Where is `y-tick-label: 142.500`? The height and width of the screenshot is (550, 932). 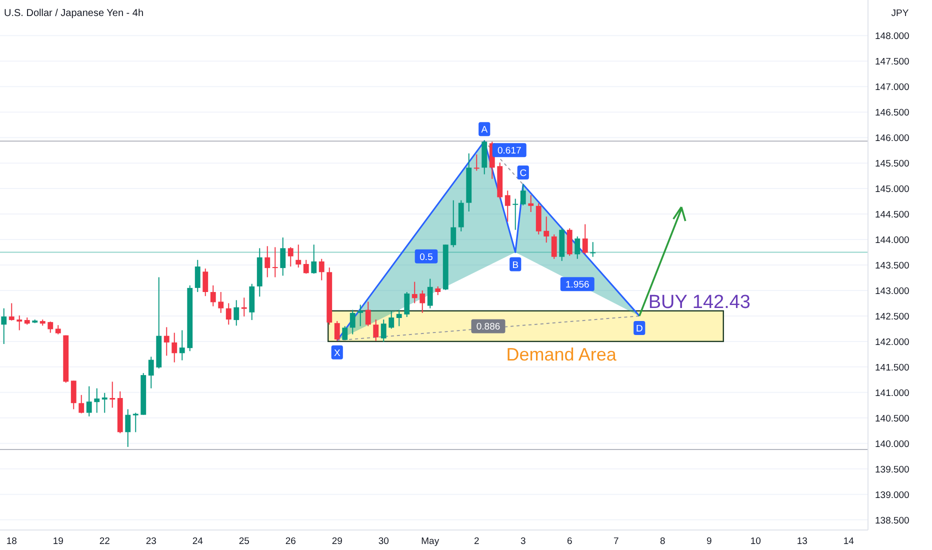 y-tick-label: 142.500 is located at coordinates (892, 316).